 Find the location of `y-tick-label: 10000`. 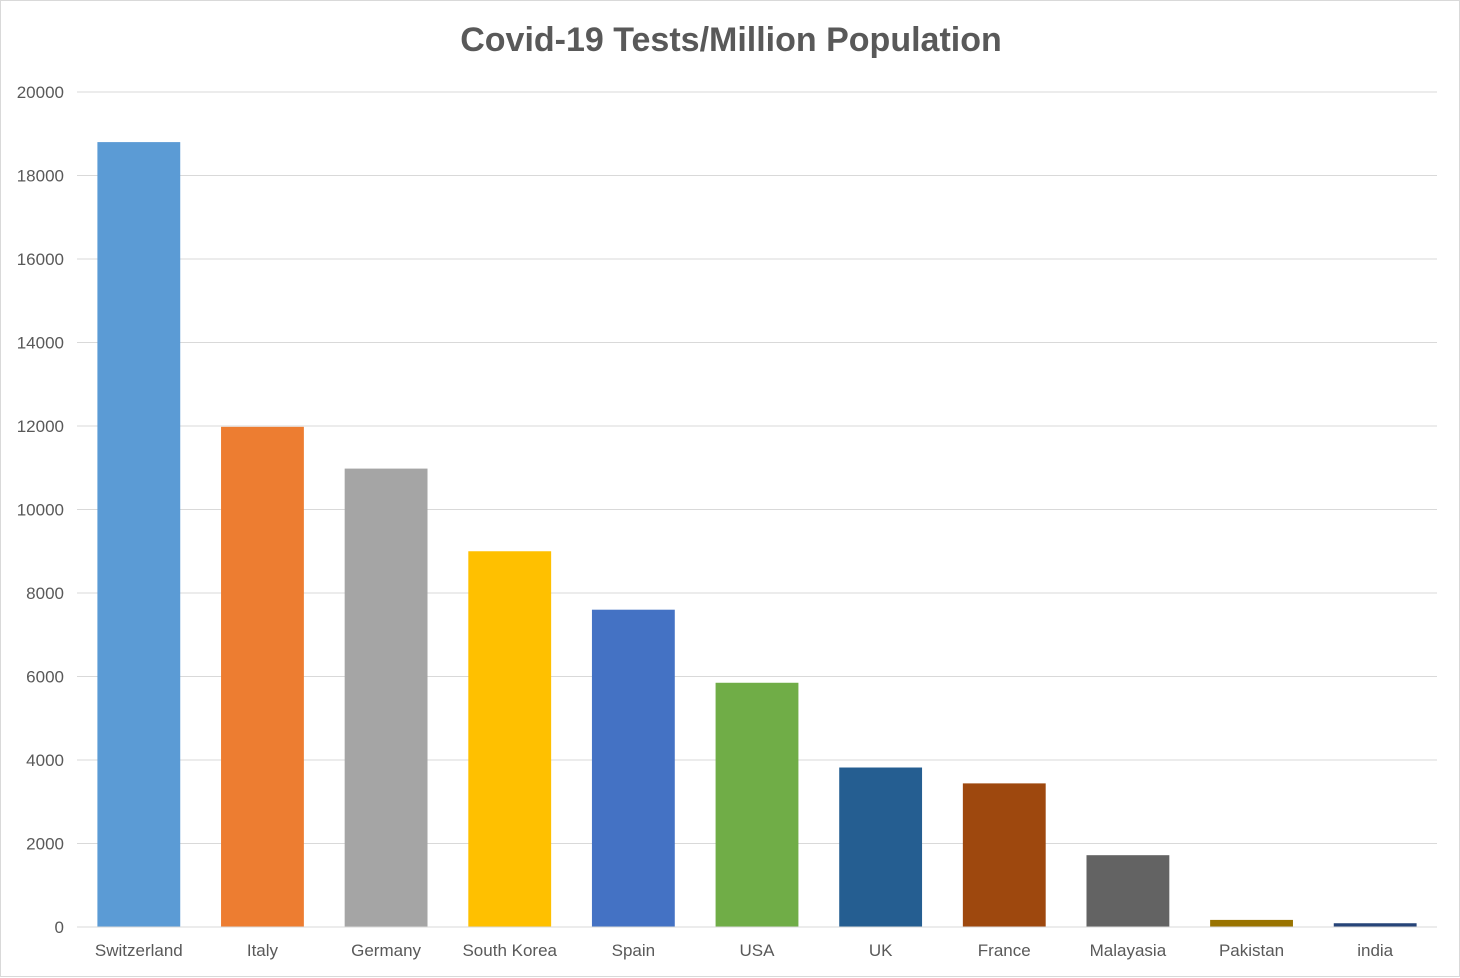

y-tick-label: 10000 is located at coordinates (40, 510).